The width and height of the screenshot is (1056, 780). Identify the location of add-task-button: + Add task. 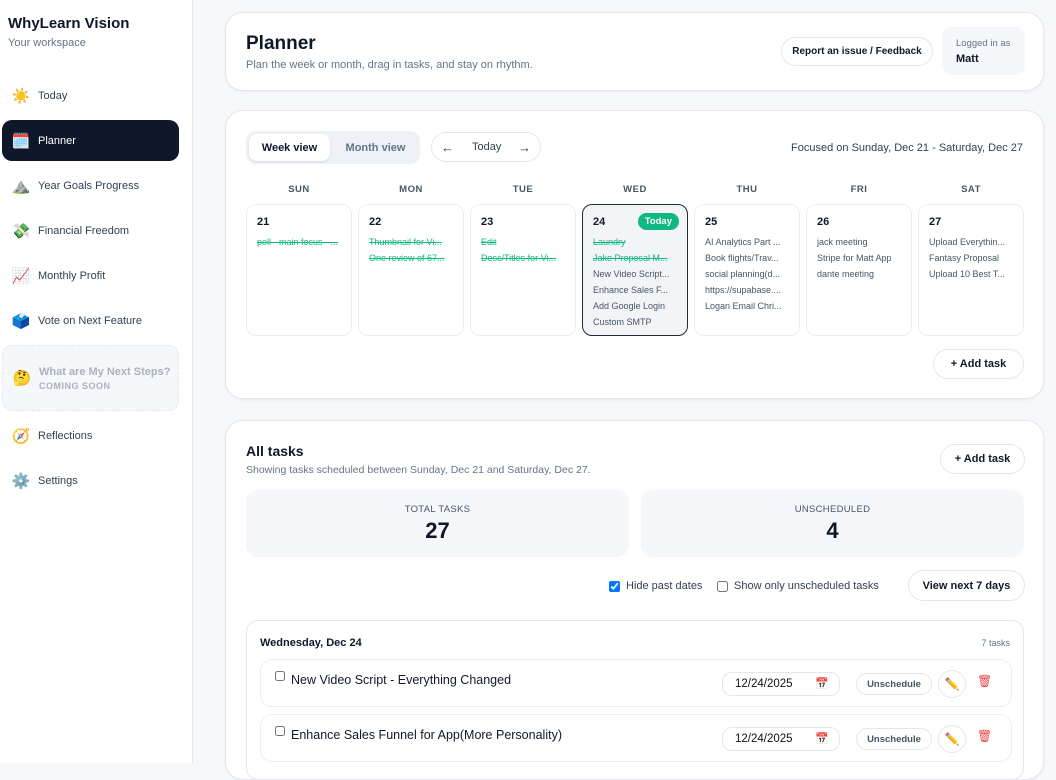
(978, 364).